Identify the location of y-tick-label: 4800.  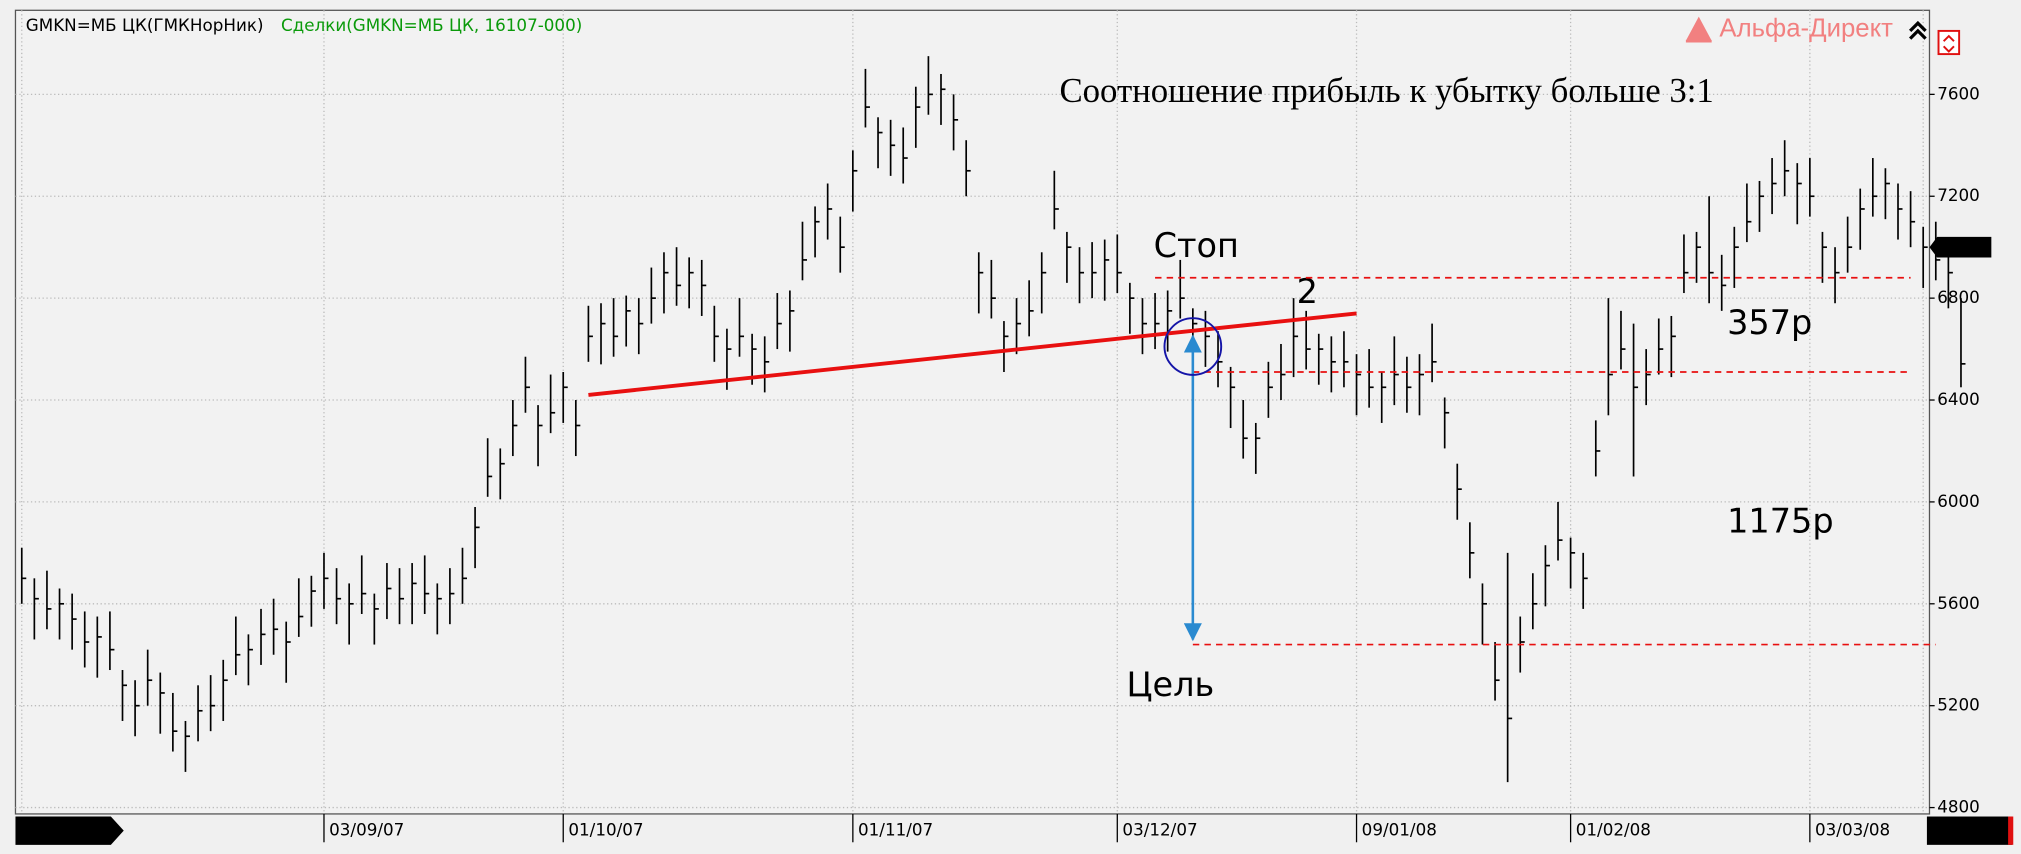
(1958, 807).